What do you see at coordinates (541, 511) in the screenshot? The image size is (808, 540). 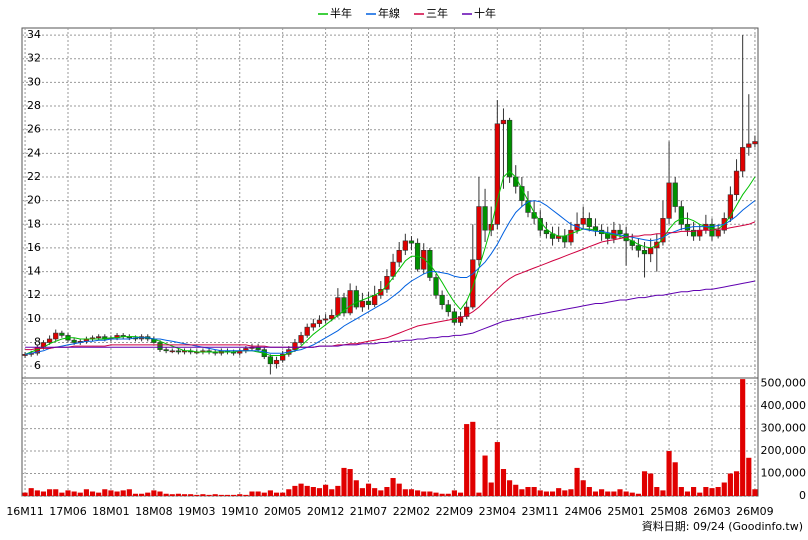 I see `x-tick-label: 23M11` at bounding box center [541, 511].